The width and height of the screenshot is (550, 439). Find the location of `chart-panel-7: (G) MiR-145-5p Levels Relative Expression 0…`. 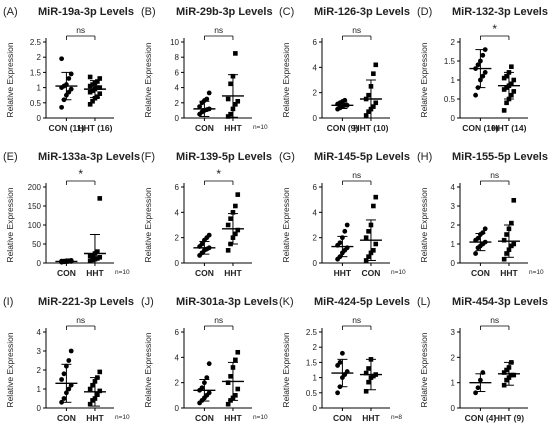

chart-panel-7: (G) MiR-145-5p Levels Relative Expression 0… is located at coordinates (344, 214).